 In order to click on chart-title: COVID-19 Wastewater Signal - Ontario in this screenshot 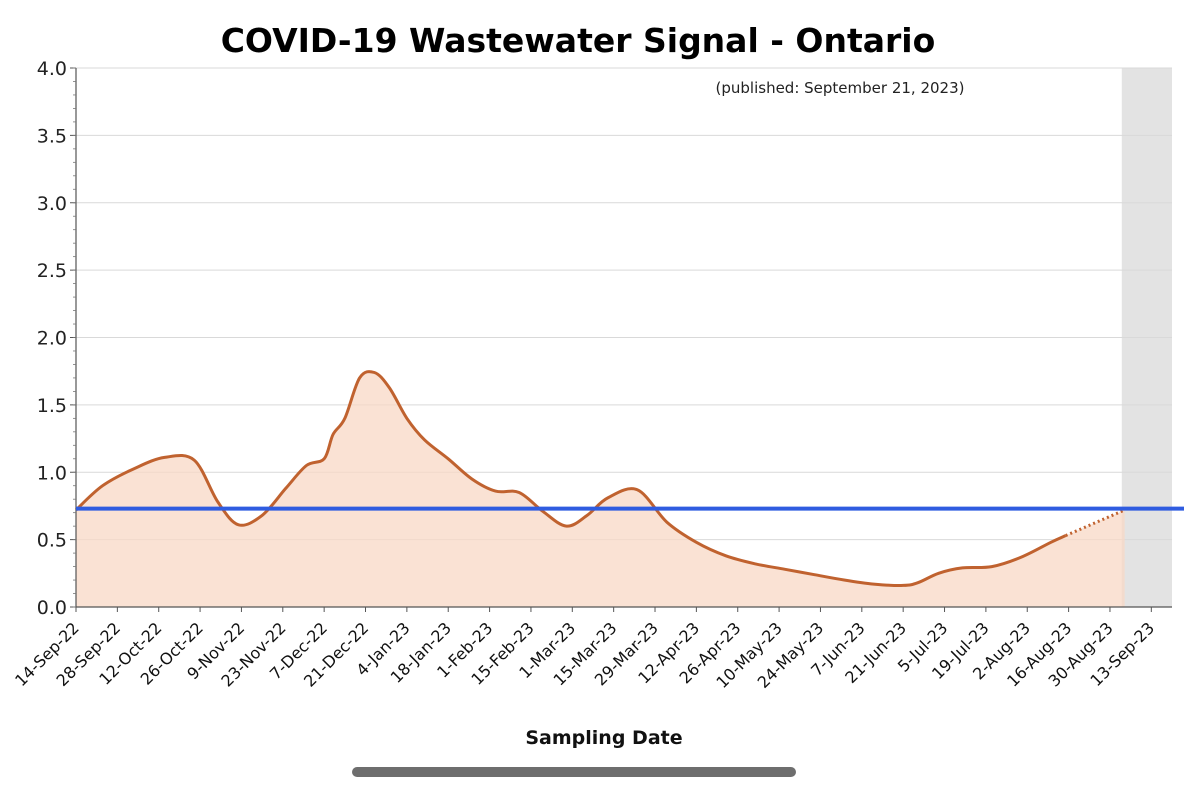, I will do `click(578, 40)`.